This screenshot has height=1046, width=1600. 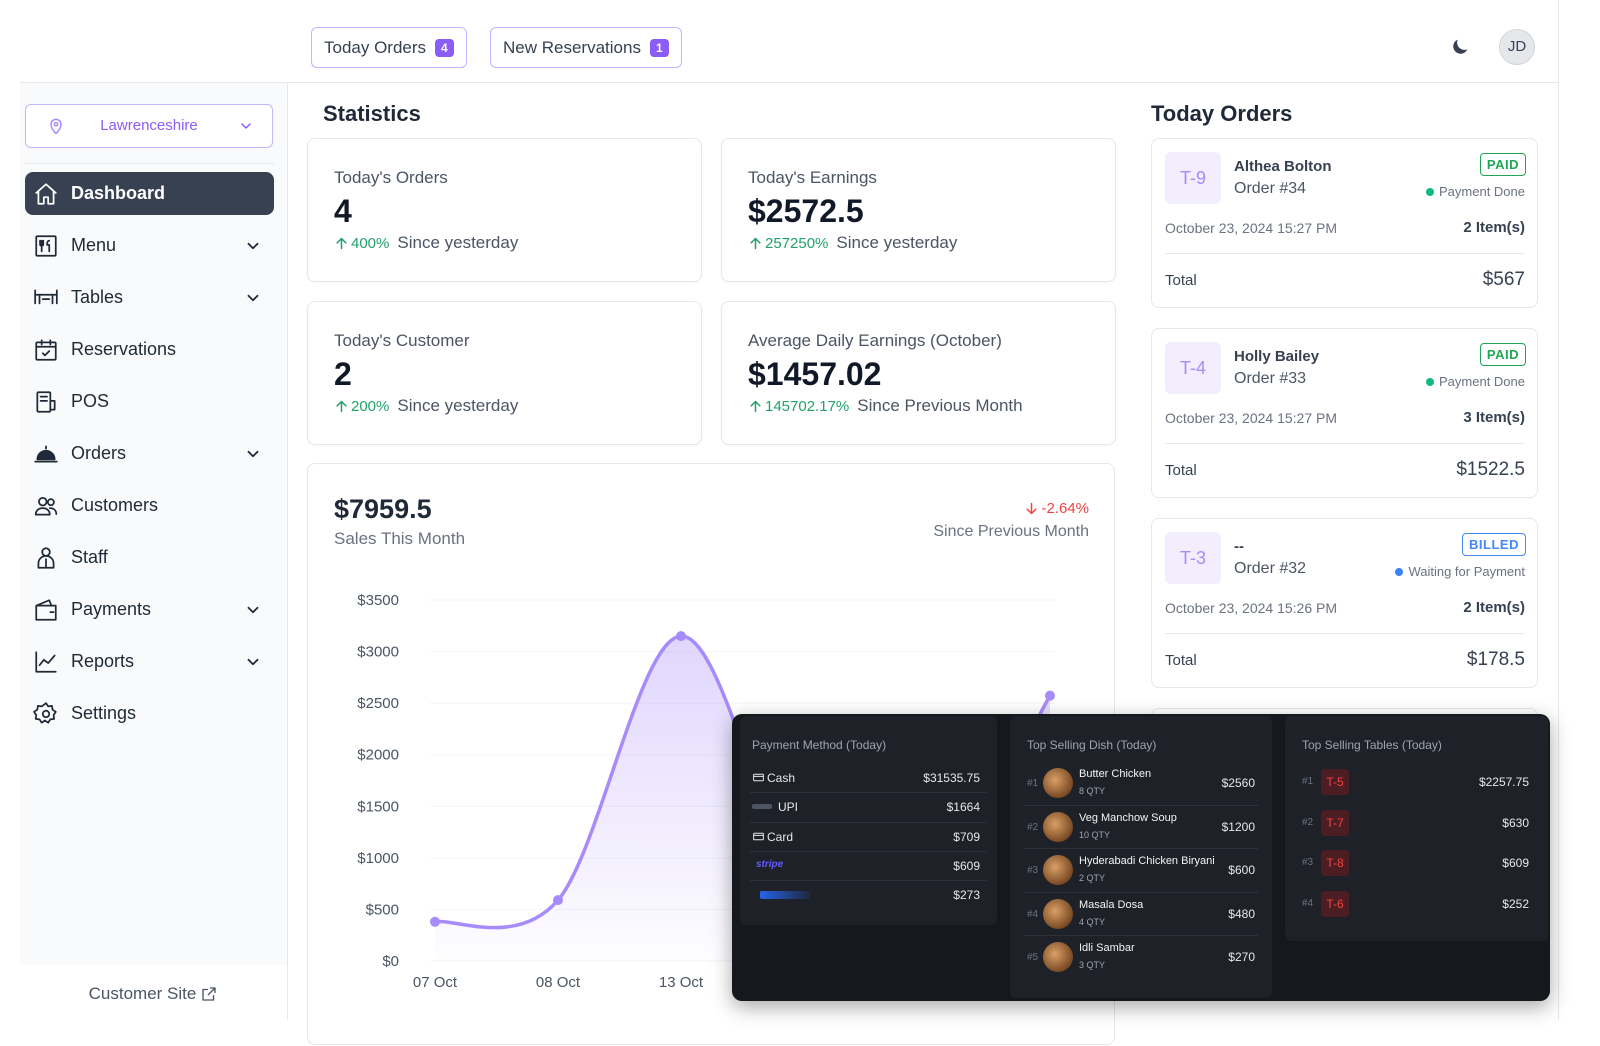 What do you see at coordinates (149, 453) in the screenshot?
I see `nav-item: Orders` at bounding box center [149, 453].